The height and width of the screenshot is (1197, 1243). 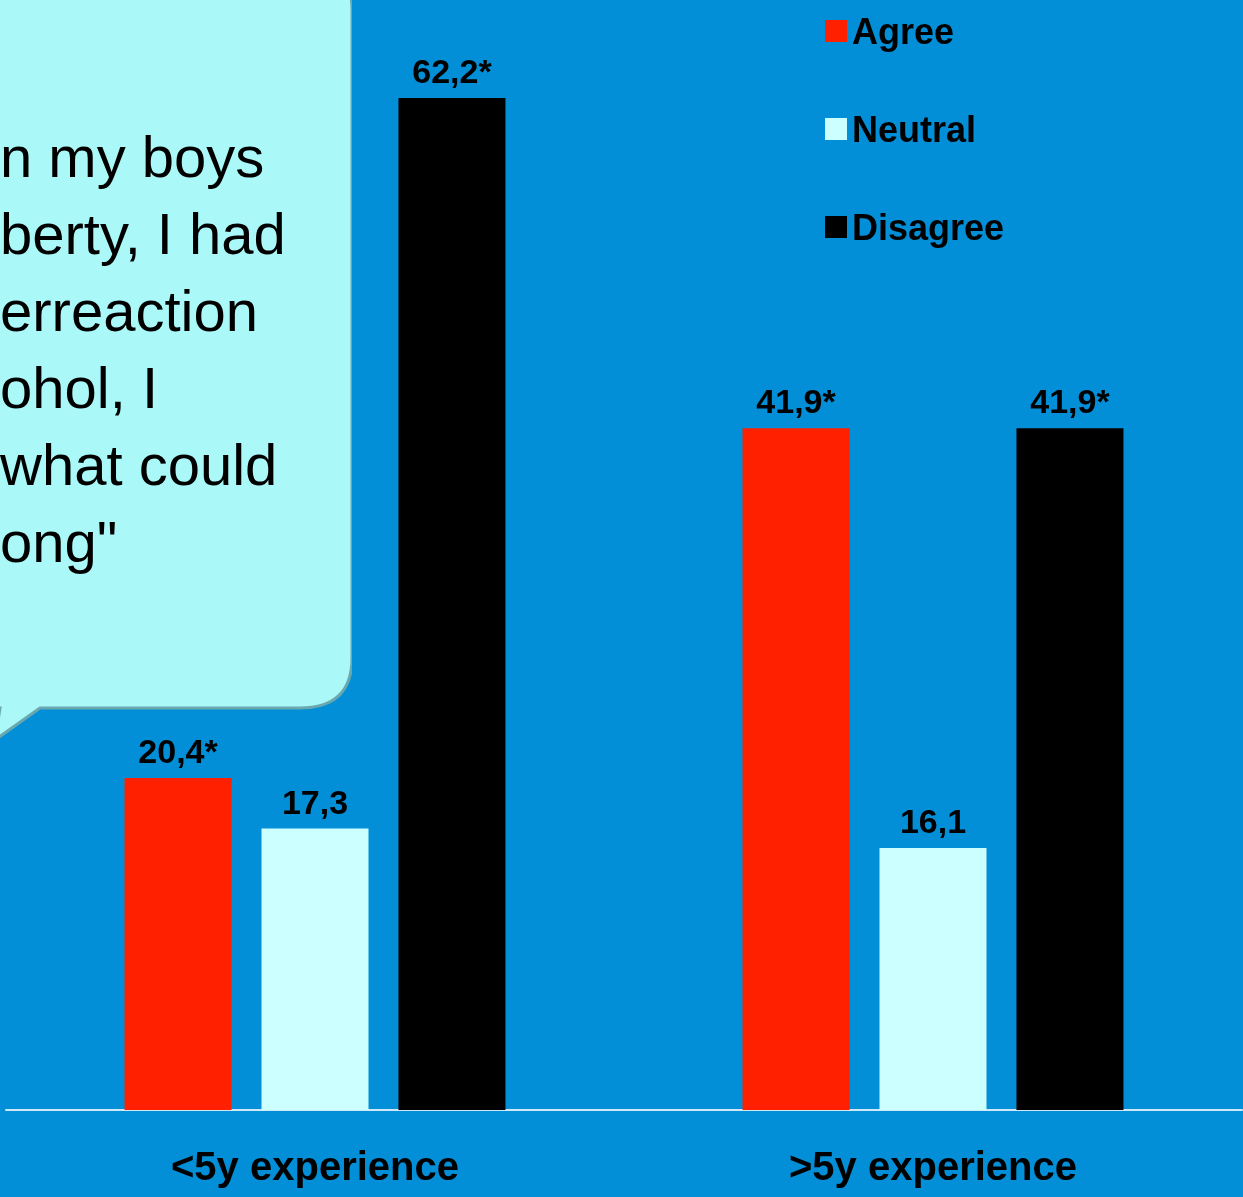 What do you see at coordinates (928, 227) in the screenshot?
I see `legend-label: Disagree` at bounding box center [928, 227].